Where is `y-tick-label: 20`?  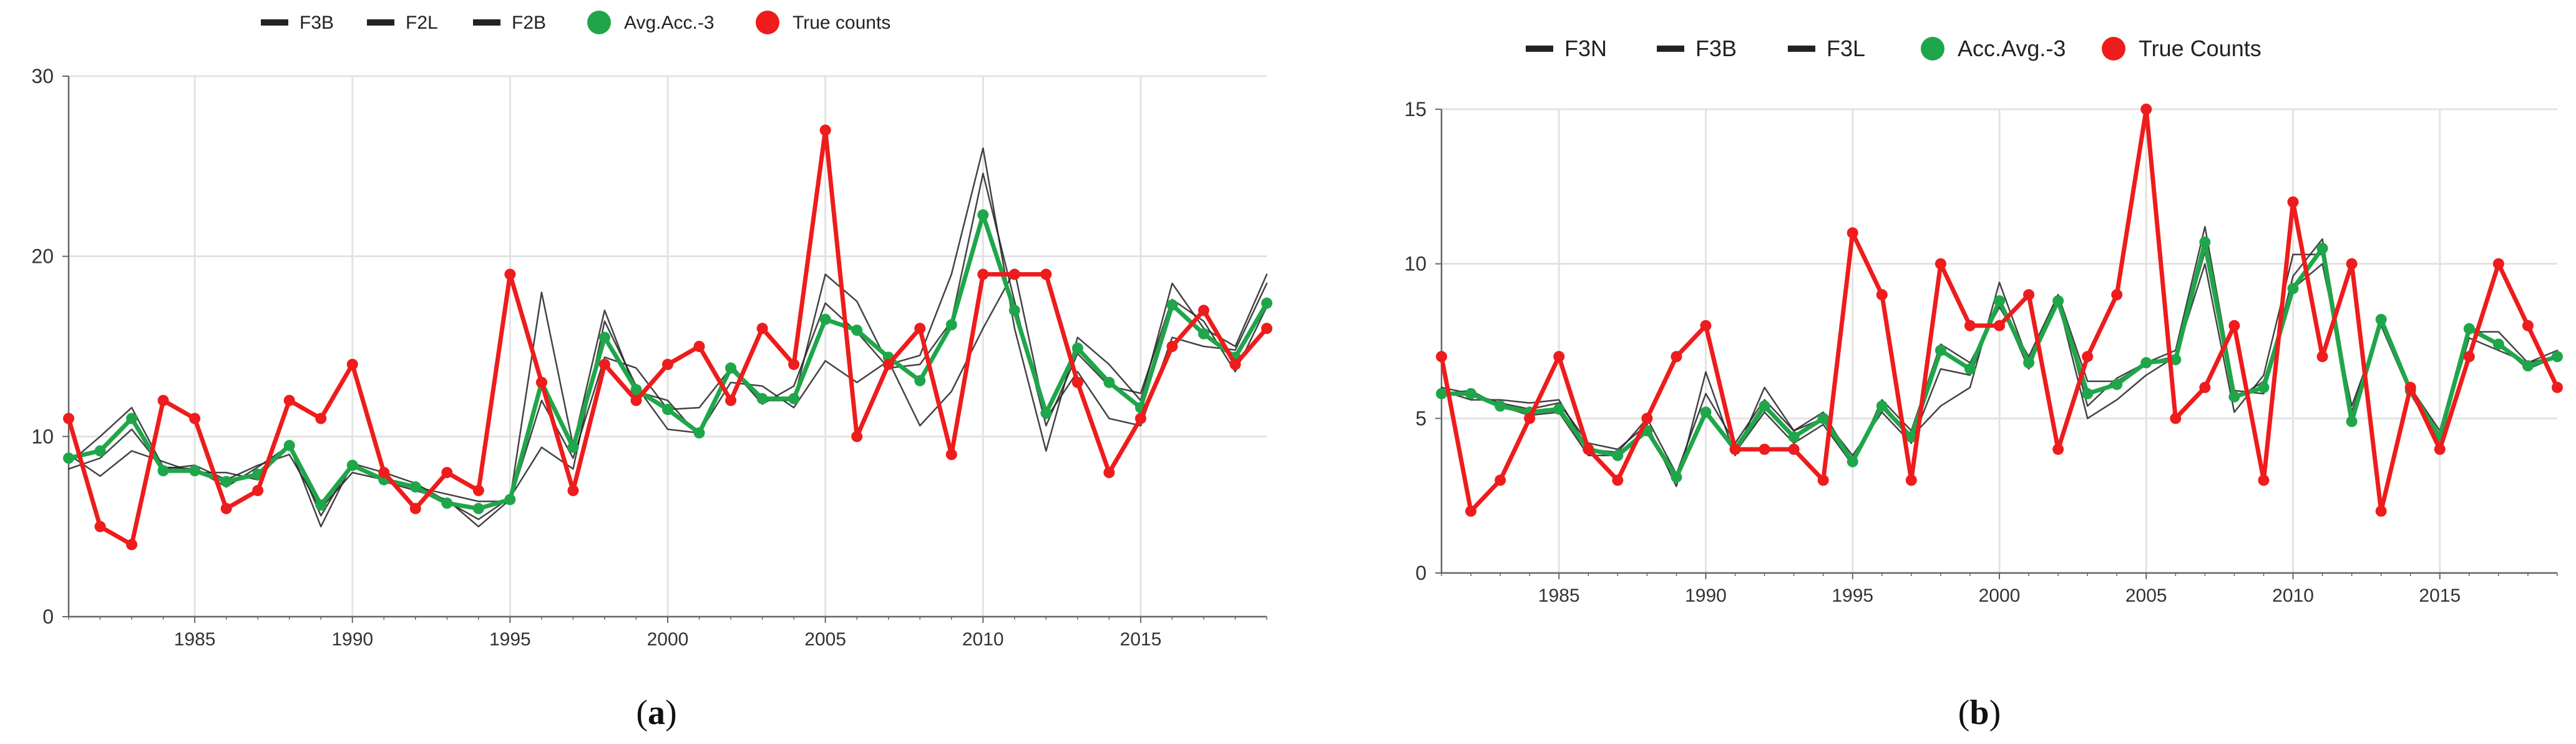 y-tick-label: 20 is located at coordinates (42, 256).